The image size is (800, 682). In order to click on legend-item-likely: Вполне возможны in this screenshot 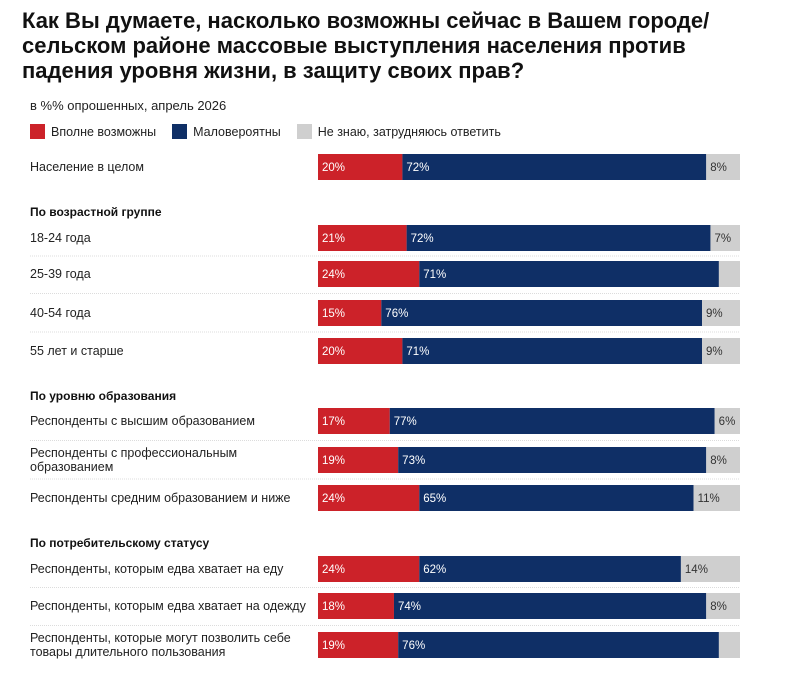, I will do `click(93, 131)`.